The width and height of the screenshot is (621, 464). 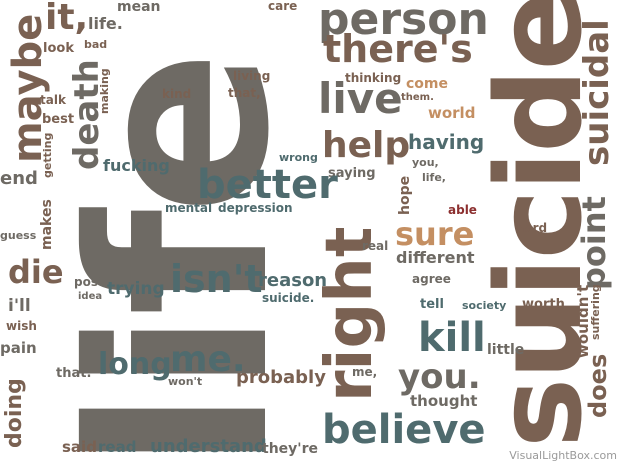 I want to click on word-different: different, so click(x=435, y=257).